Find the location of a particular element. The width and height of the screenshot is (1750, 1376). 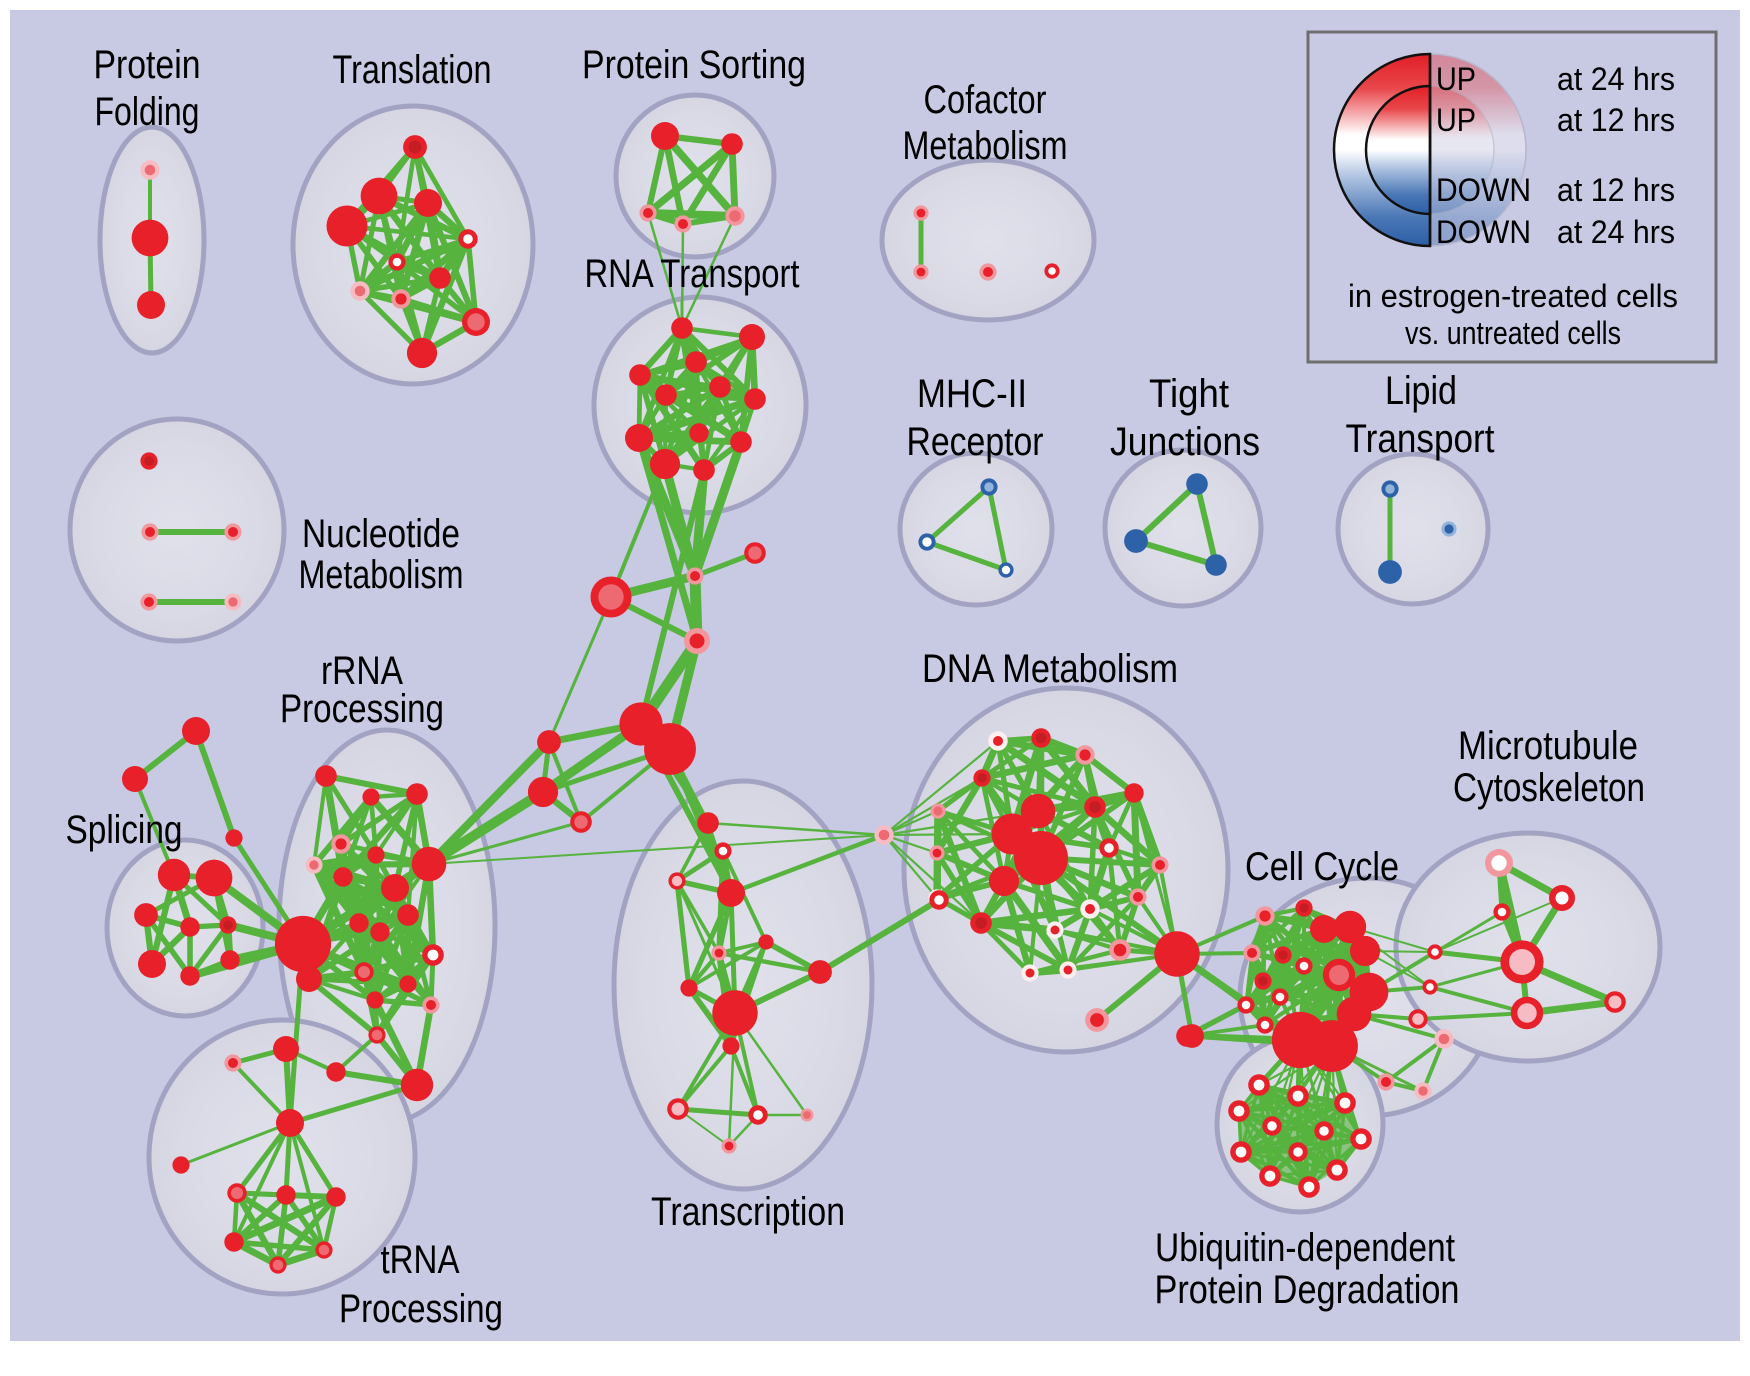

svg-text: Ubiquitin-dependent is located at coordinates (1305, 1248).